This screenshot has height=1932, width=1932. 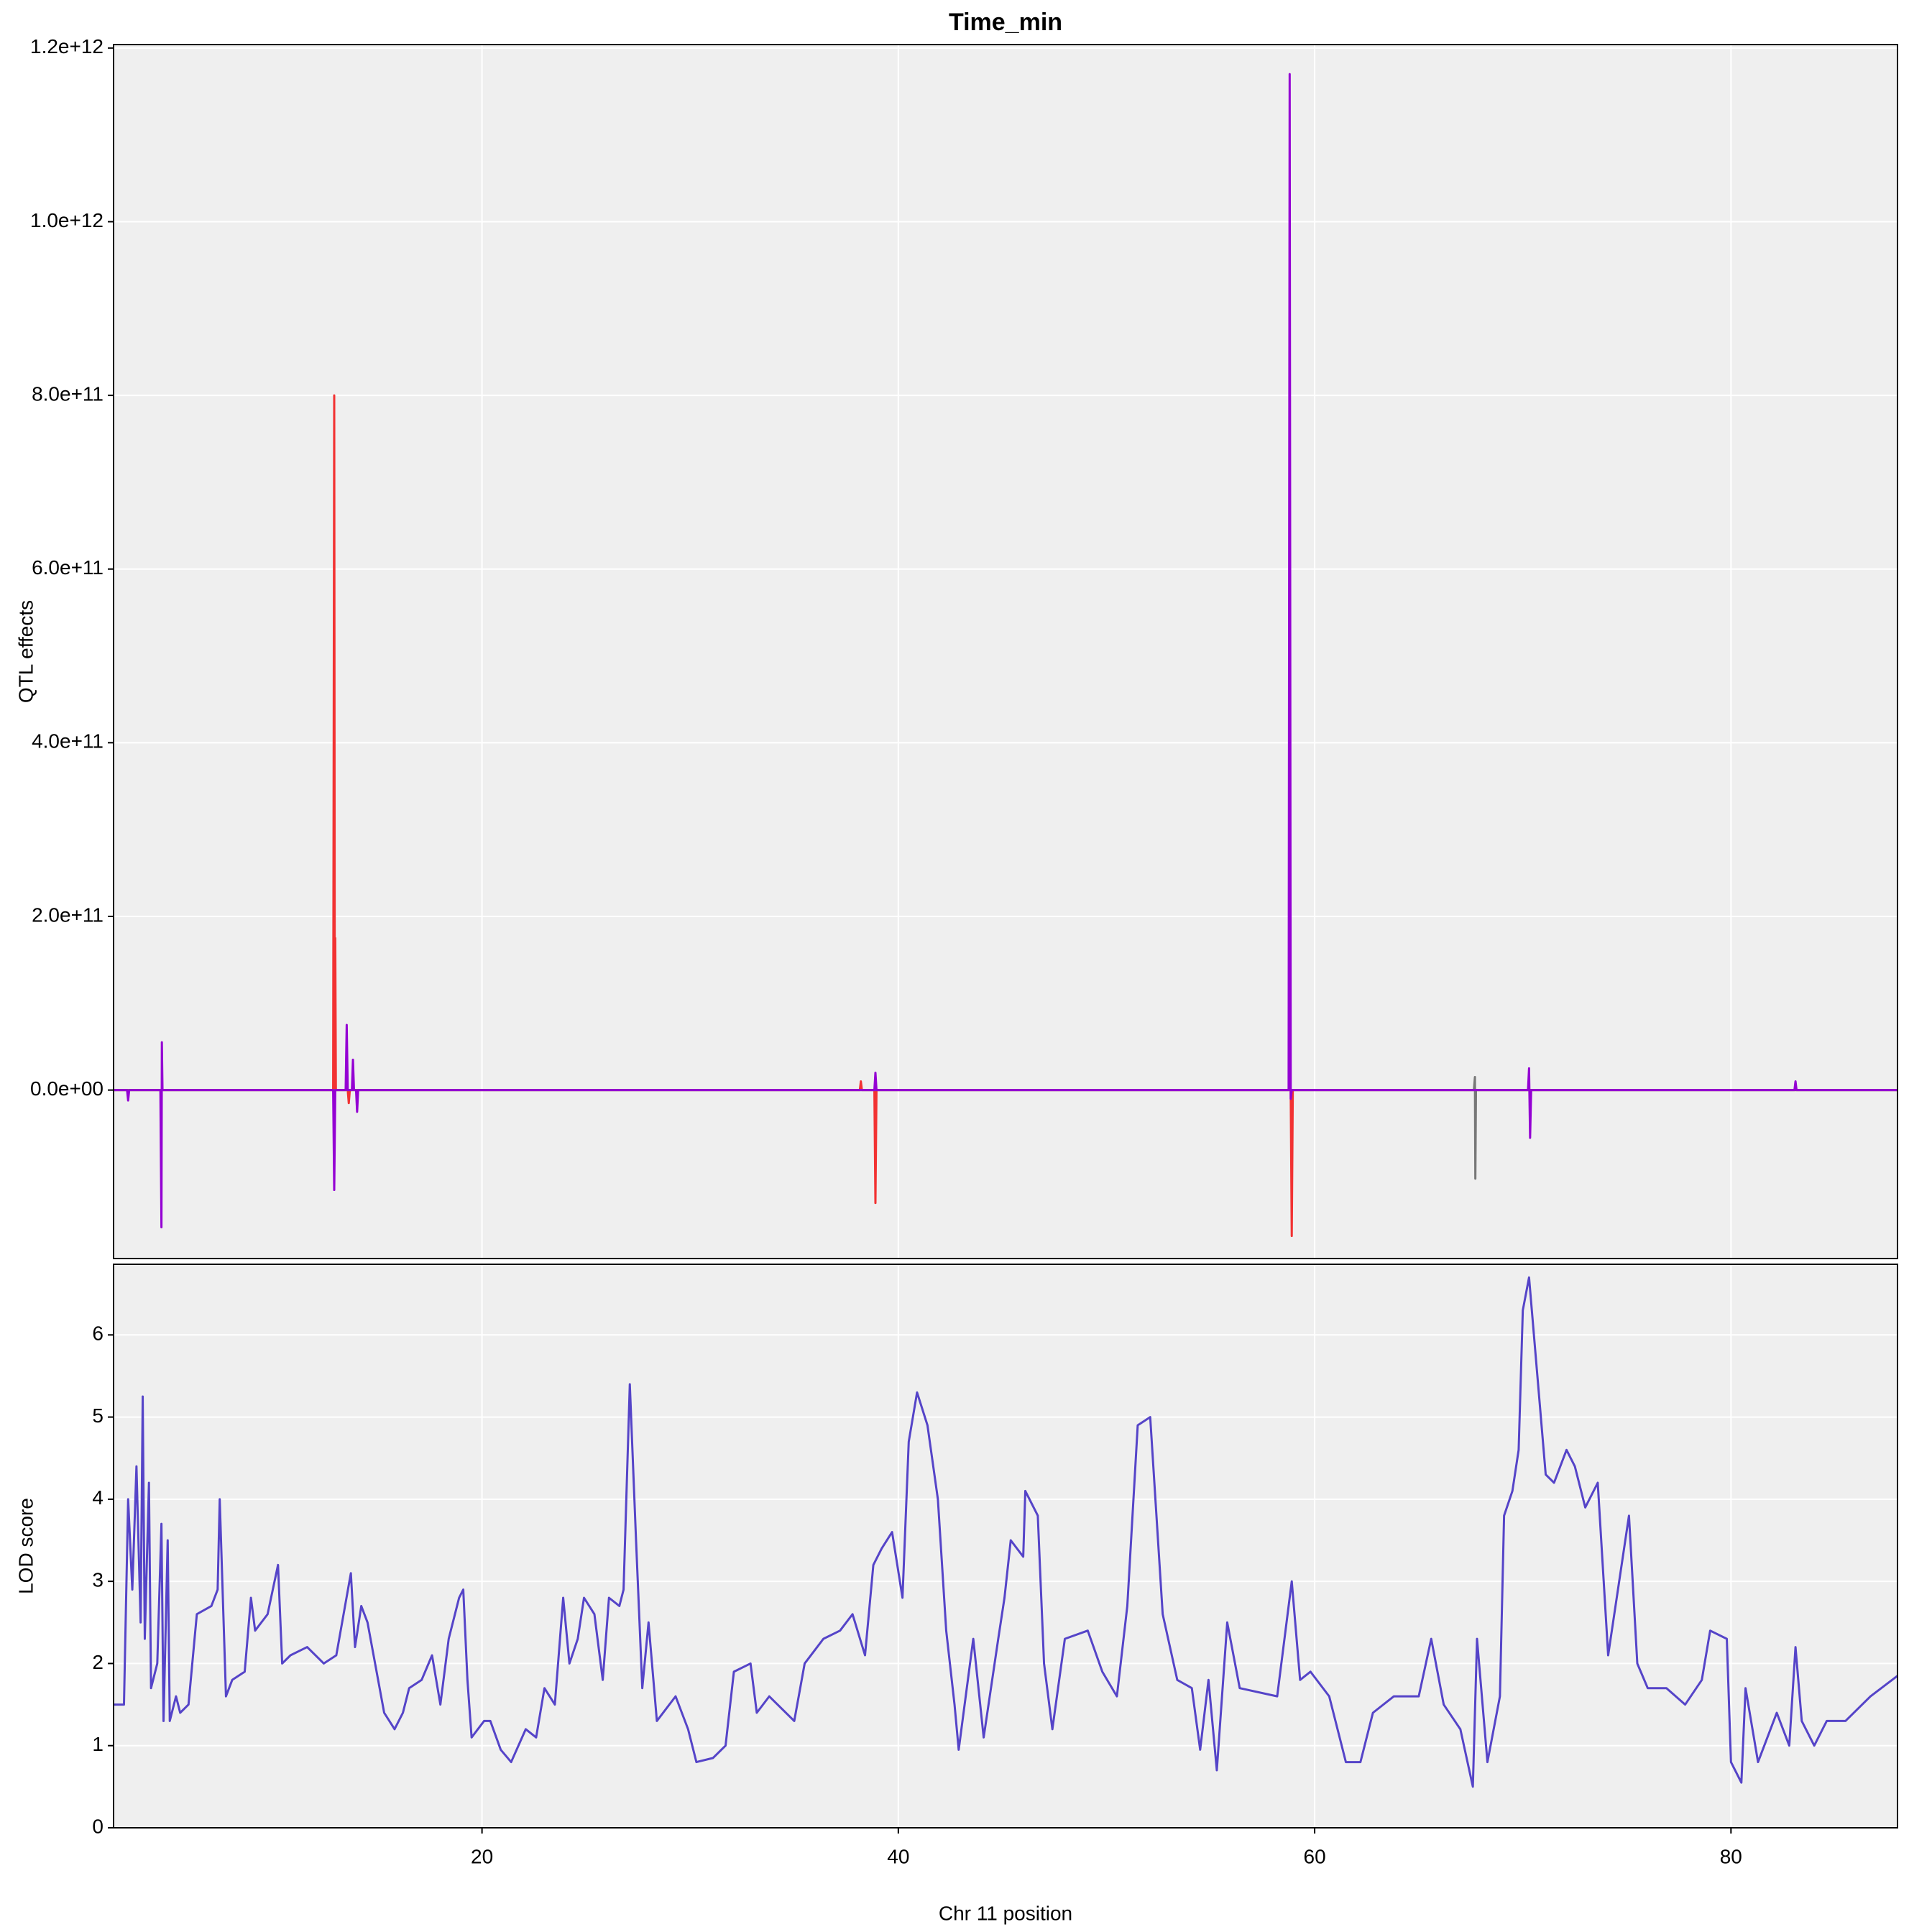 I want to click on y-tick-label: 3, so click(x=98, y=1580).